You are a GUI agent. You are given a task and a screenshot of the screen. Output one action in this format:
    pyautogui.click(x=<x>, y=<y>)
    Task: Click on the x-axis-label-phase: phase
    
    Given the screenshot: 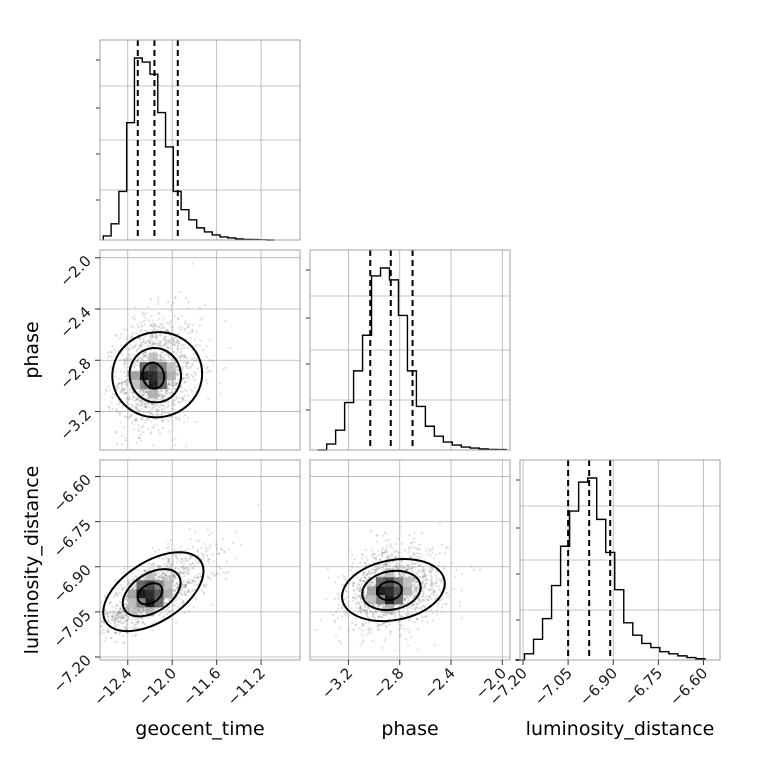 What is the action you would take?
    pyautogui.click(x=409, y=729)
    